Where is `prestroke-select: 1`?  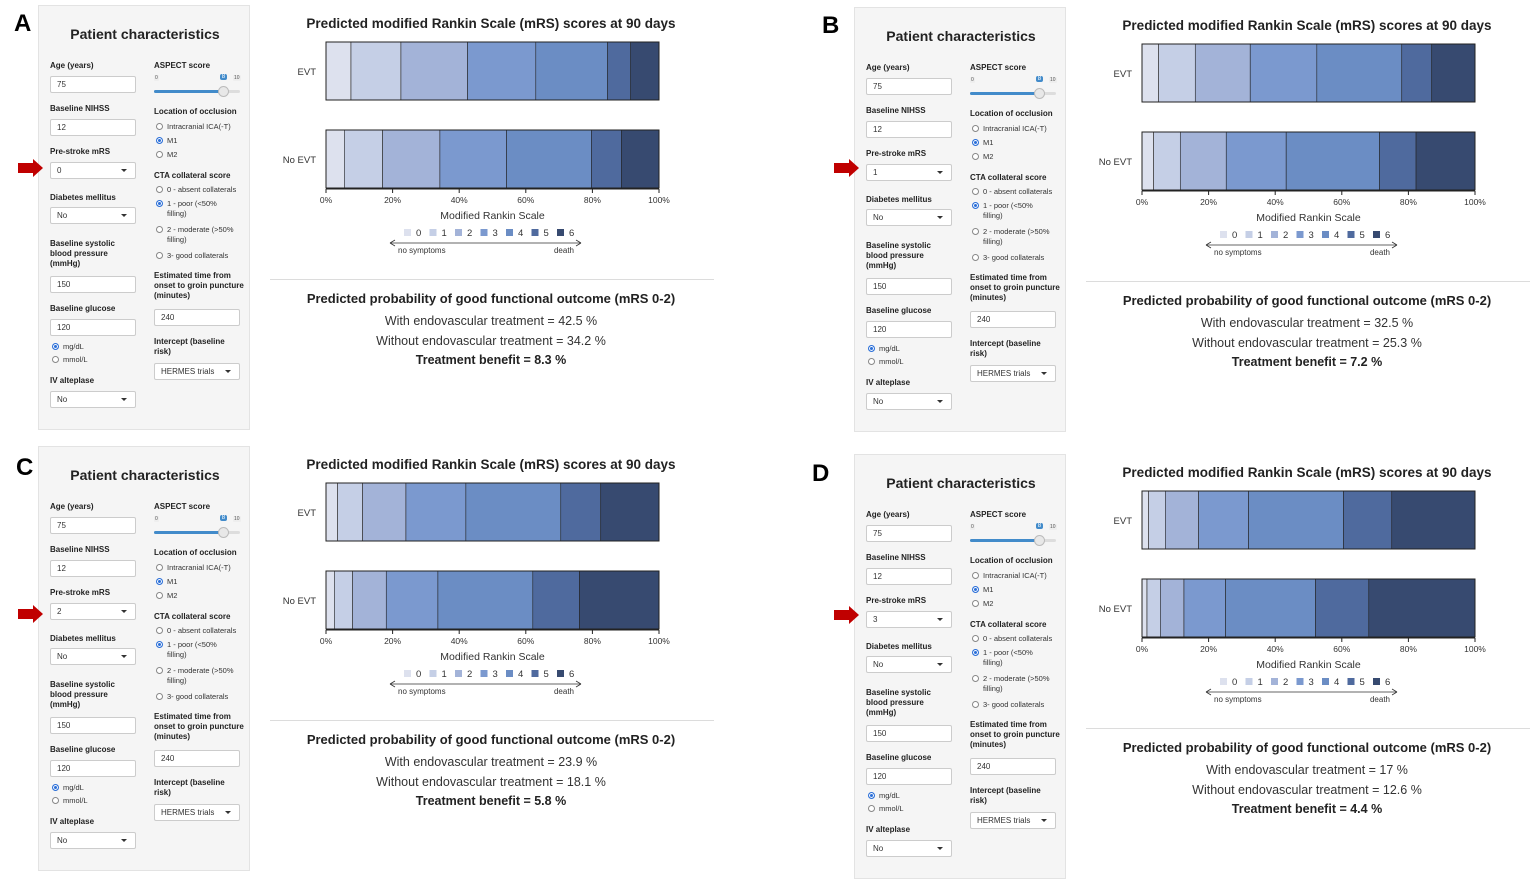 prestroke-select: 1 is located at coordinates (909, 172).